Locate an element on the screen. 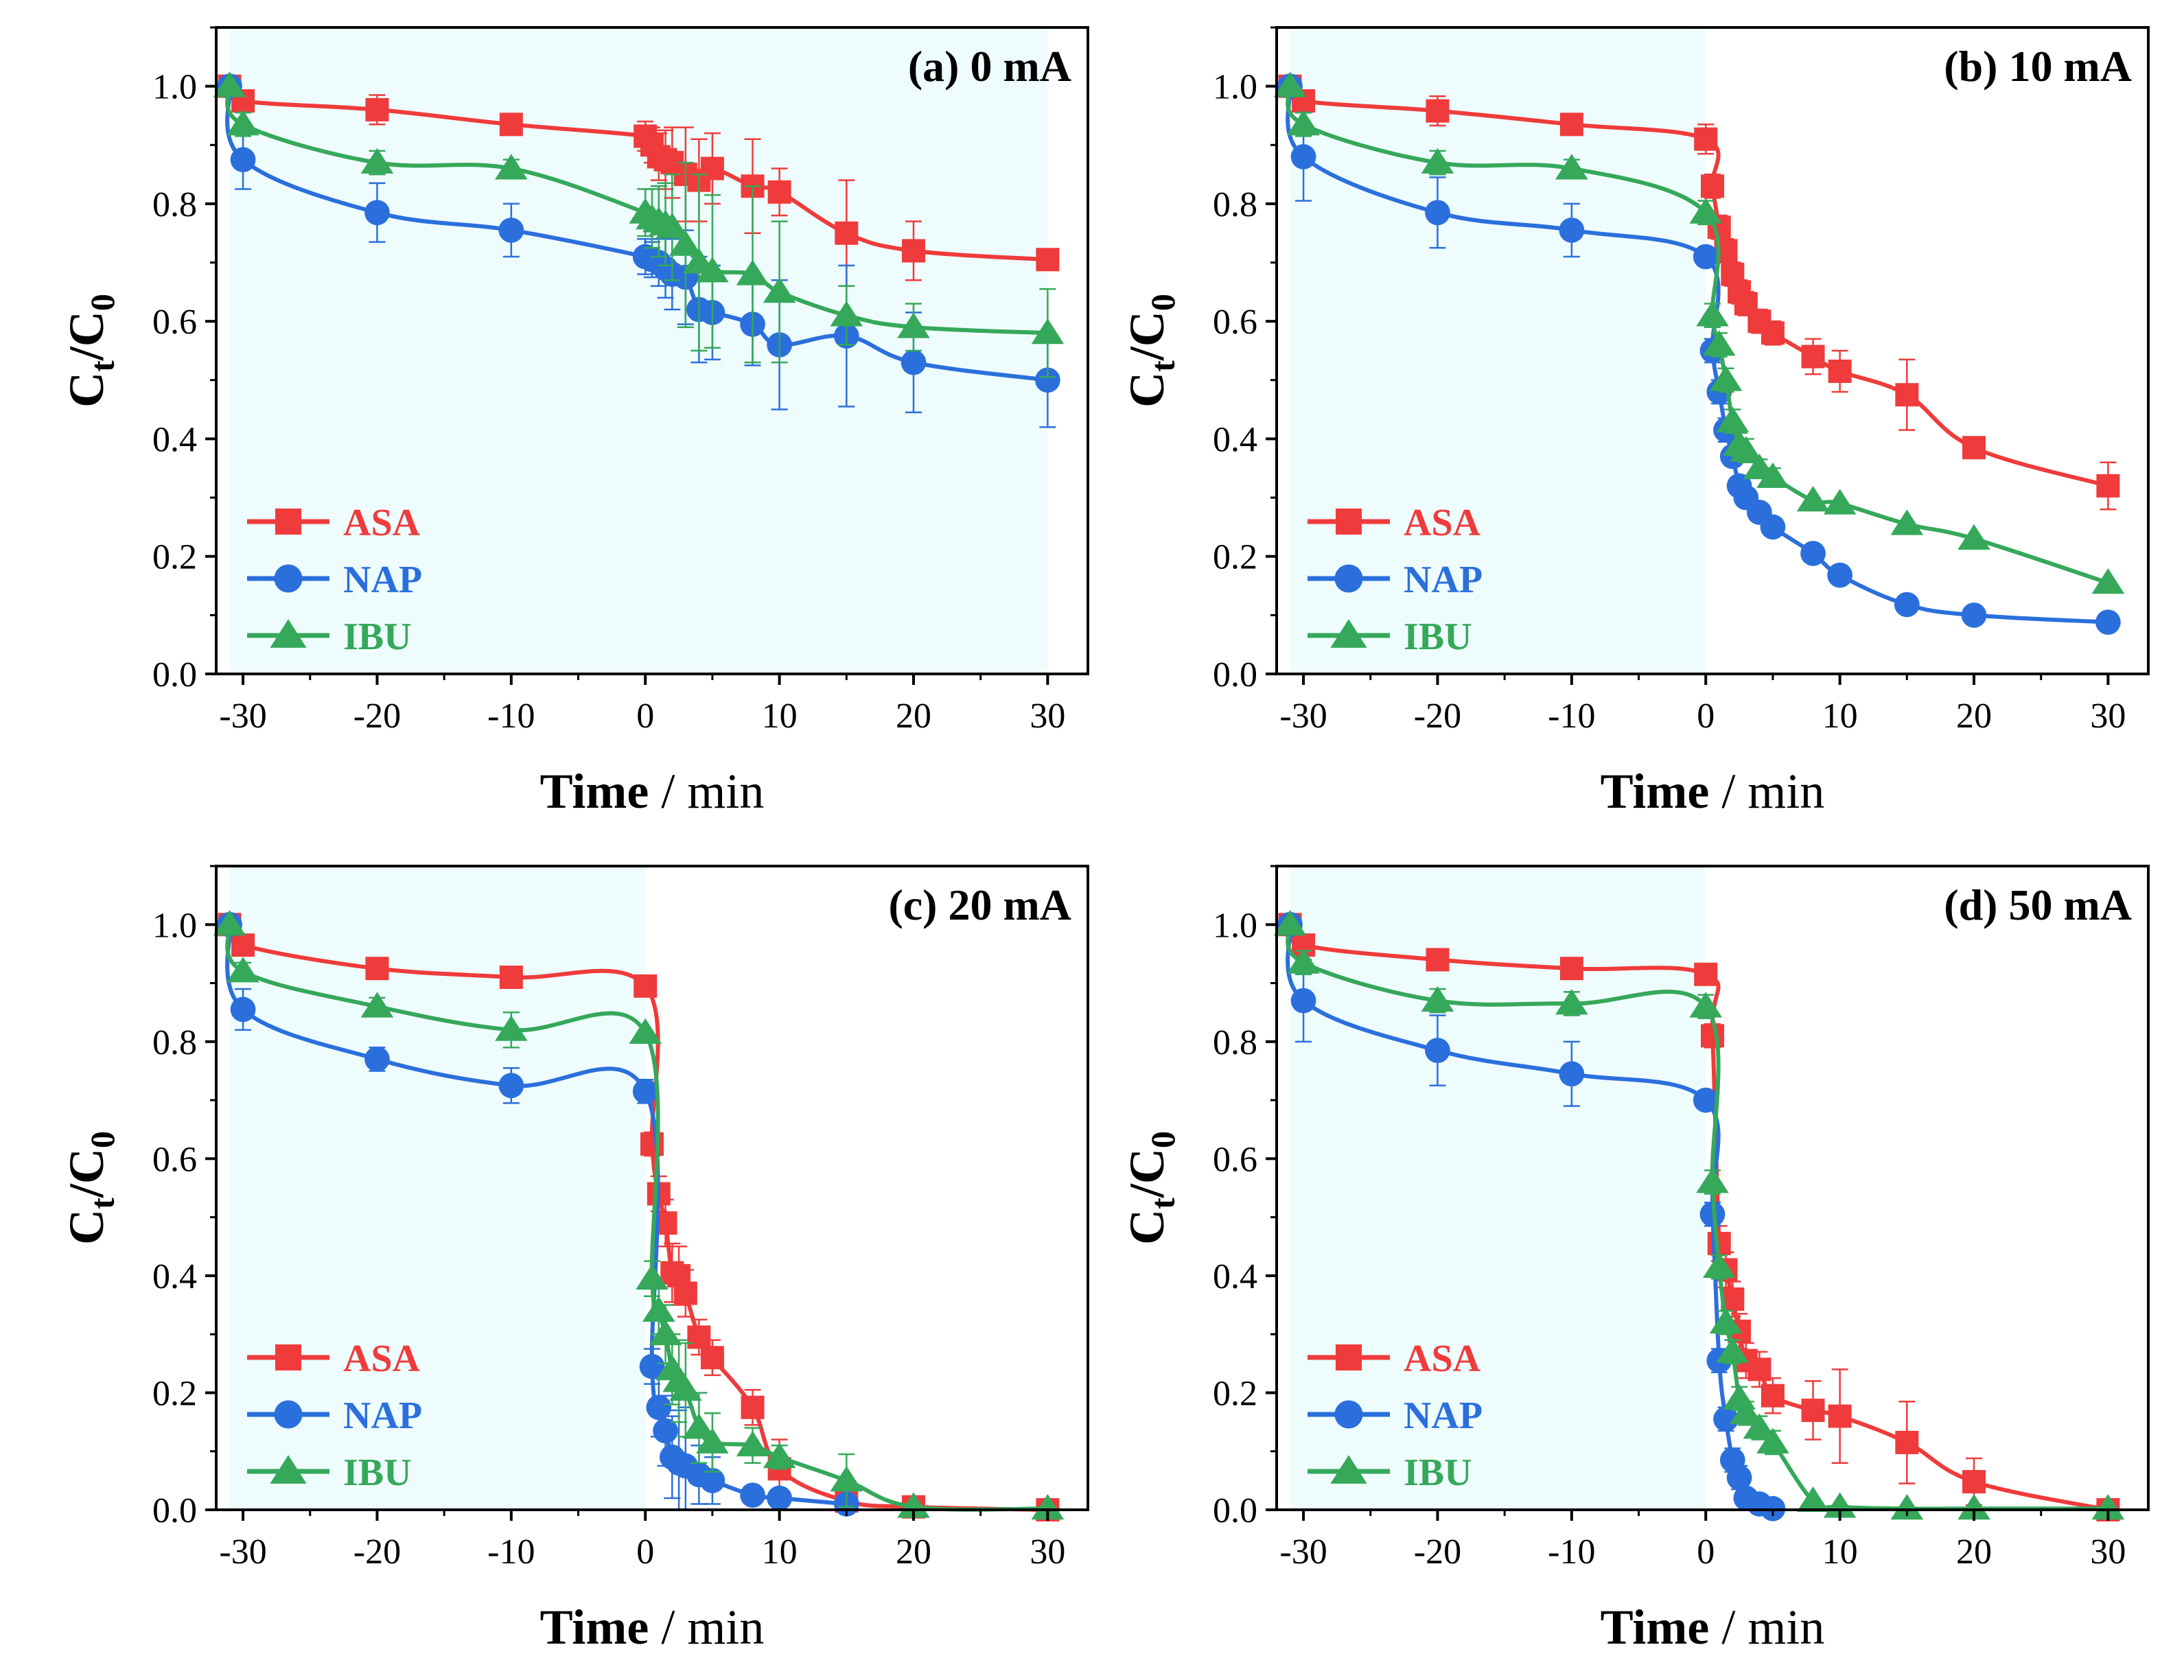 This screenshot has height=1680, width=2184. legend-item-asa: ASA is located at coordinates (334, 523).